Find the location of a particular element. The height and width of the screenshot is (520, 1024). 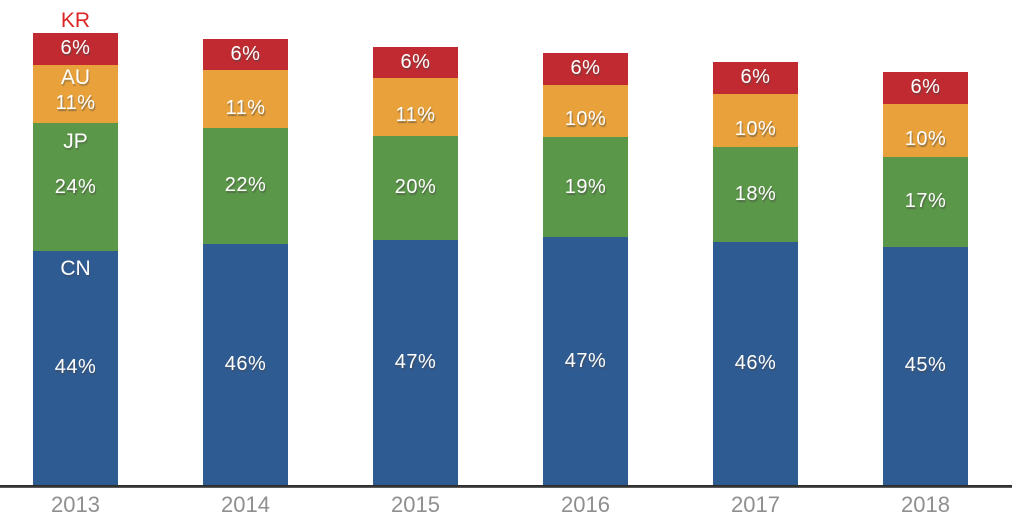

value-label-jp-2015: 20% is located at coordinates (415, 187).